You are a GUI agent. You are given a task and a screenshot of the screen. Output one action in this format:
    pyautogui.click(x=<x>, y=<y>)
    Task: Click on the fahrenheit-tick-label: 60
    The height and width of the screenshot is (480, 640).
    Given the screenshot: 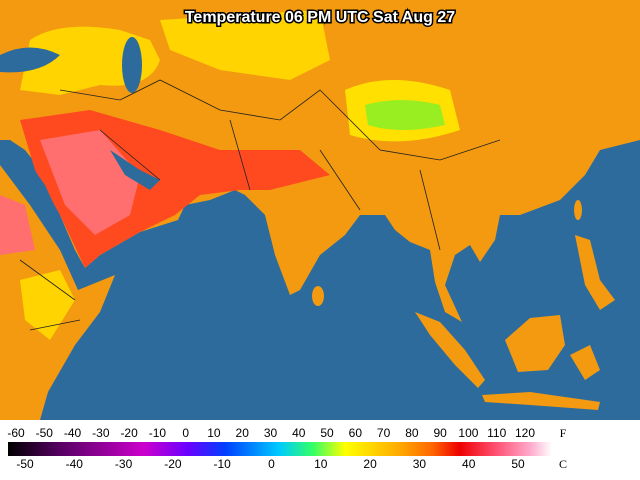 What is the action you would take?
    pyautogui.click(x=356, y=433)
    